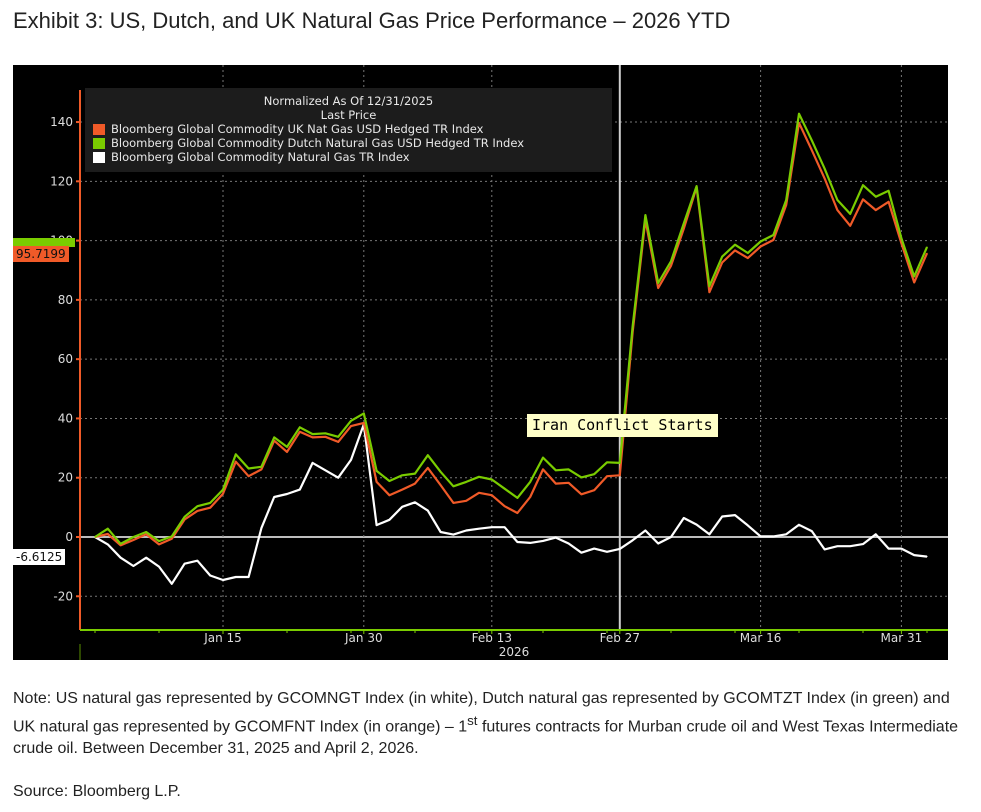 The image size is (981, 812). What do you see at coordinates (69, 537) in the screenshot?
I see `y-tick-label: 0` at bounding box center [69, 537].